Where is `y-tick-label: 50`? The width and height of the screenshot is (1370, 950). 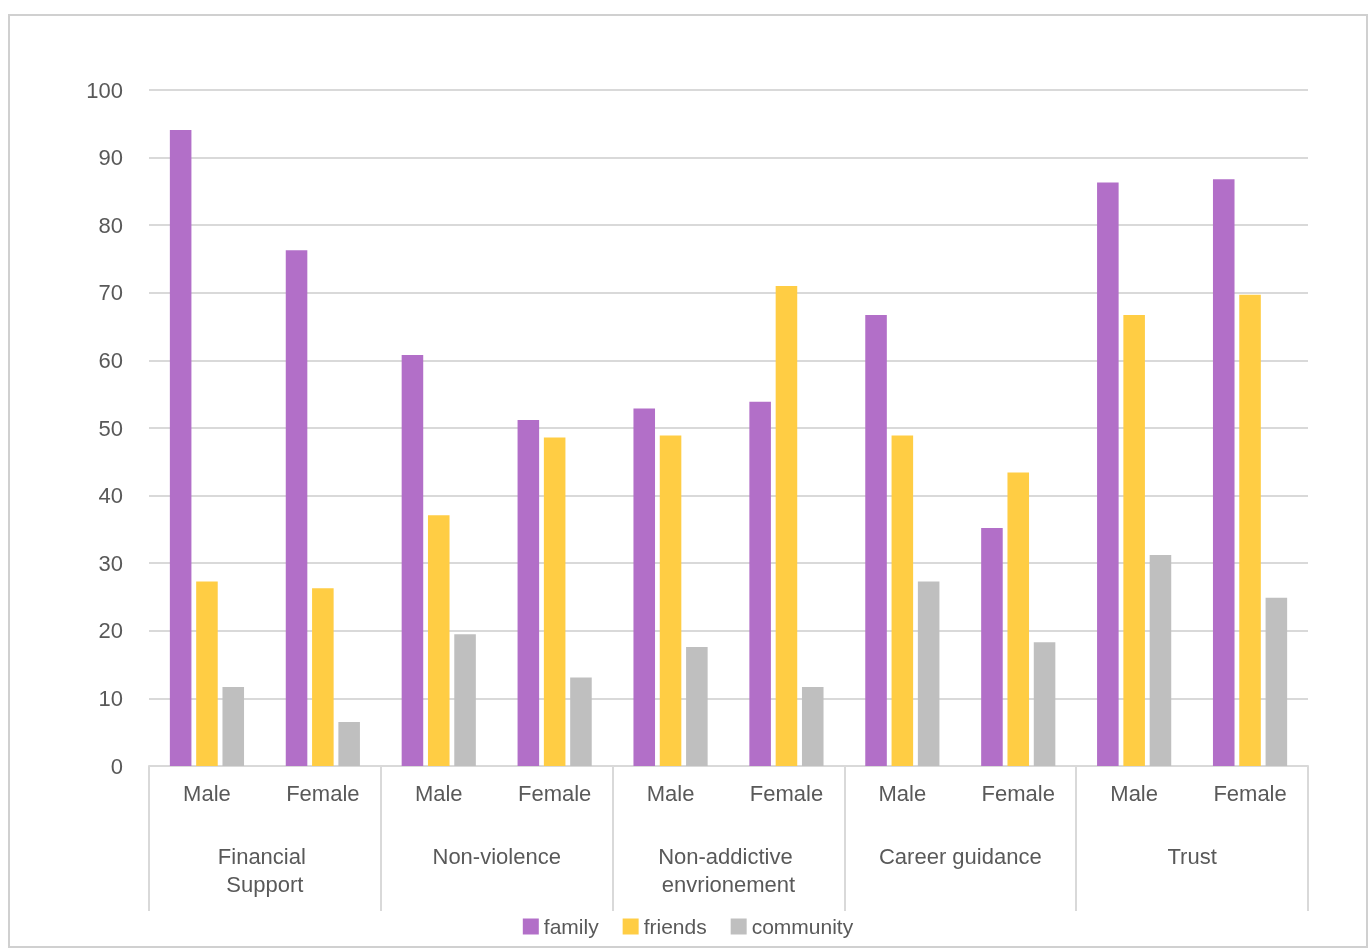
y-tick-label: 50 is located at coordinates (110, 428).